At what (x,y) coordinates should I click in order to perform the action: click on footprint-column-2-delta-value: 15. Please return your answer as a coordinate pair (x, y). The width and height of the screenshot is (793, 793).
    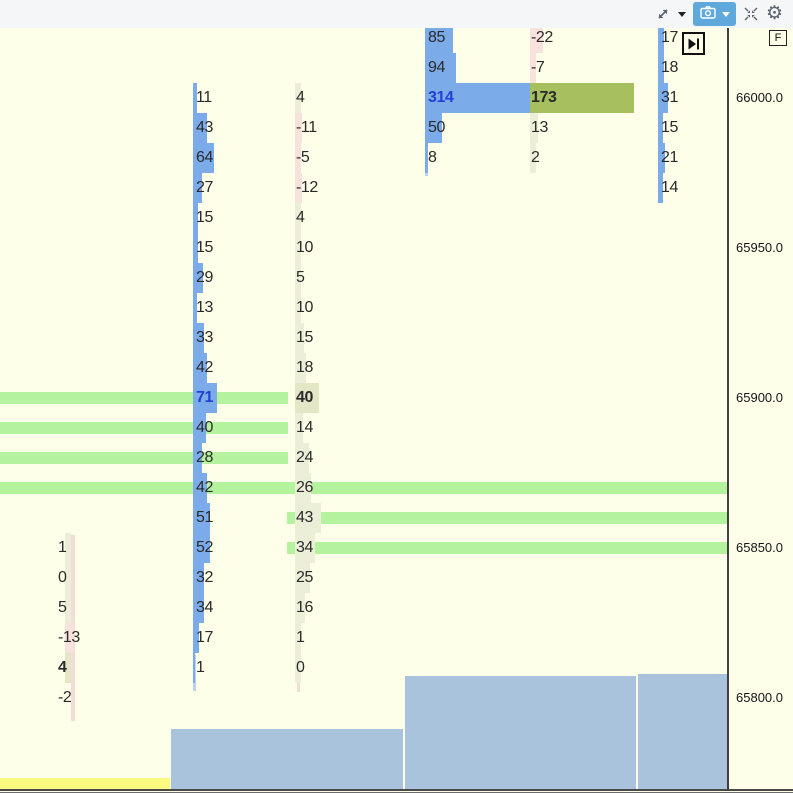
    Looking at the image, I should click on (304, 337).